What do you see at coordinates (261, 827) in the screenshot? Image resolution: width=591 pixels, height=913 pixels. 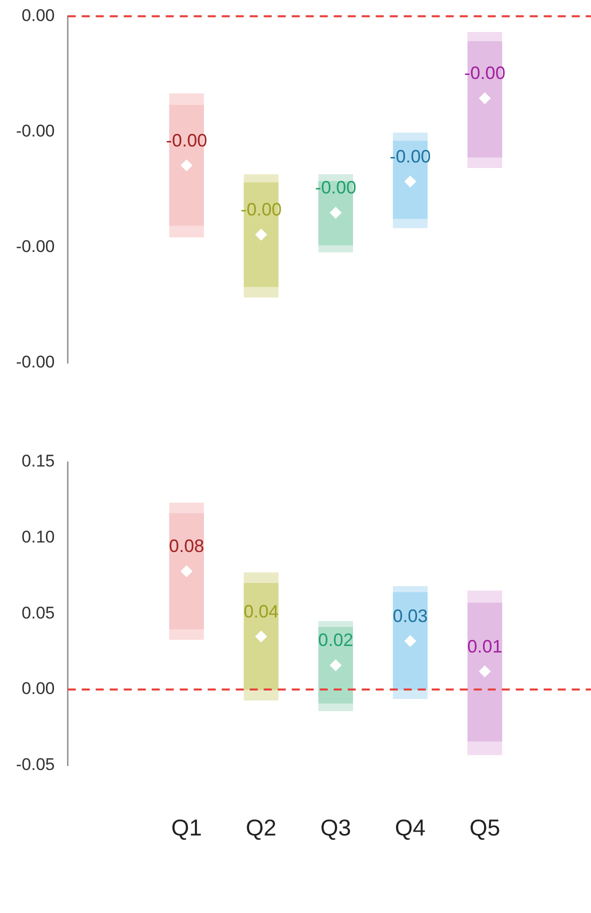 I see `x-tick-label: Q2` at bounding box center [261, 827].